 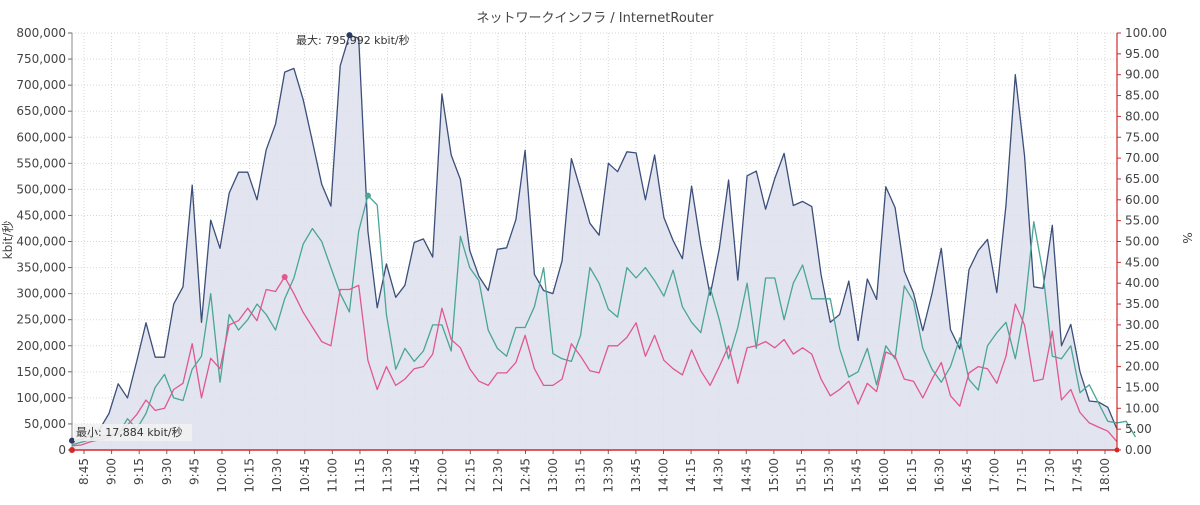 I want to click on chart-title: ネットワークインフラ / InternetRouter, so click(x=596, y=18).